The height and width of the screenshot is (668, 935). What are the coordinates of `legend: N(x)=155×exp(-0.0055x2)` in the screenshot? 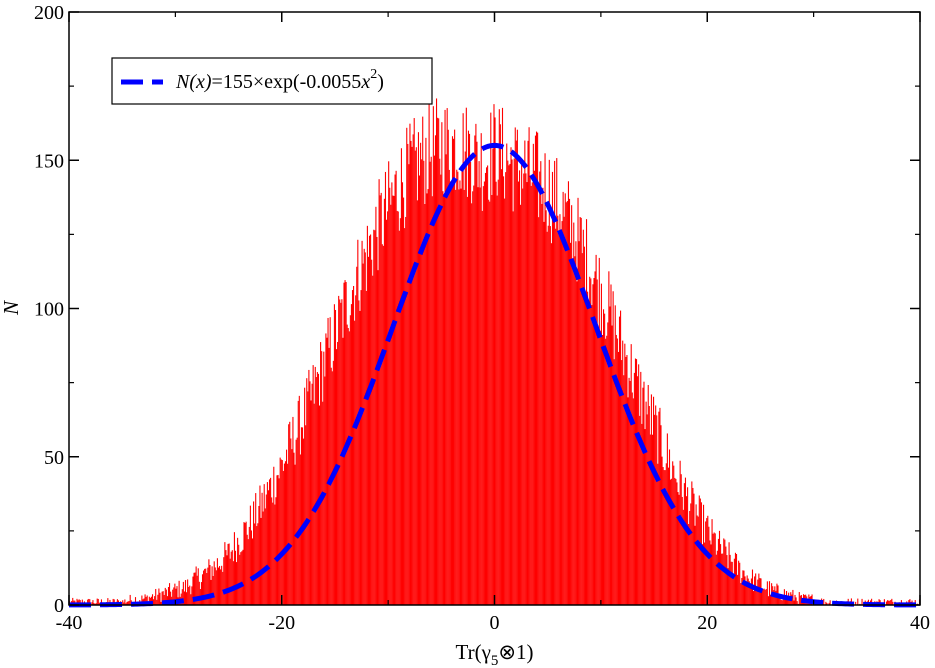 It's located at (272, 81).